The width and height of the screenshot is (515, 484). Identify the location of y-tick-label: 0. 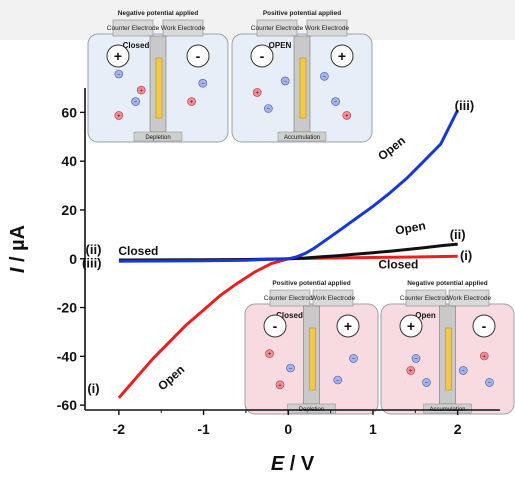
(73, 259).